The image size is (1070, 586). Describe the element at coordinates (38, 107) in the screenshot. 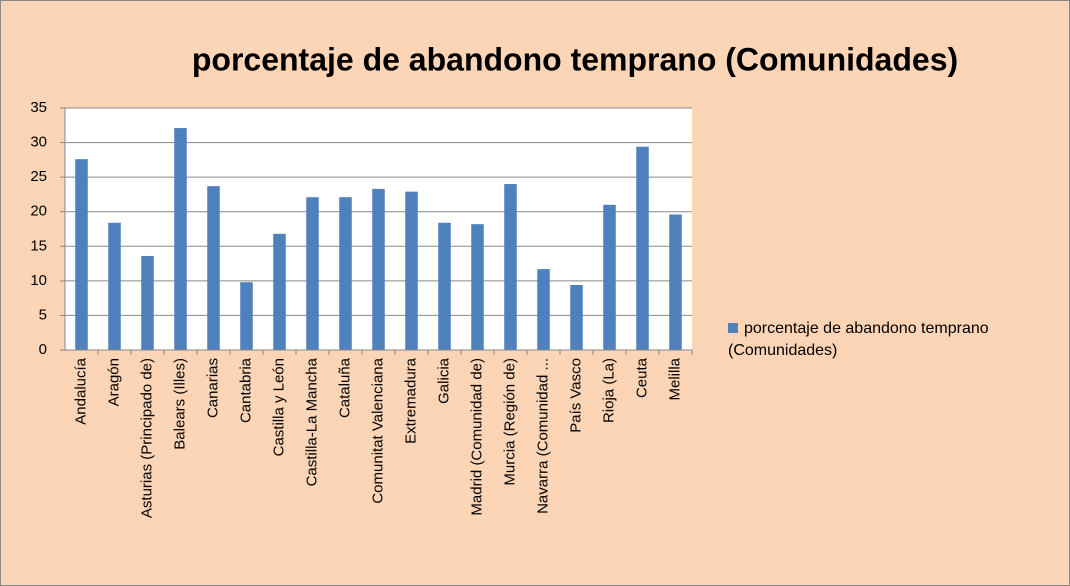

I see `y-tick-label: 35` at that location.